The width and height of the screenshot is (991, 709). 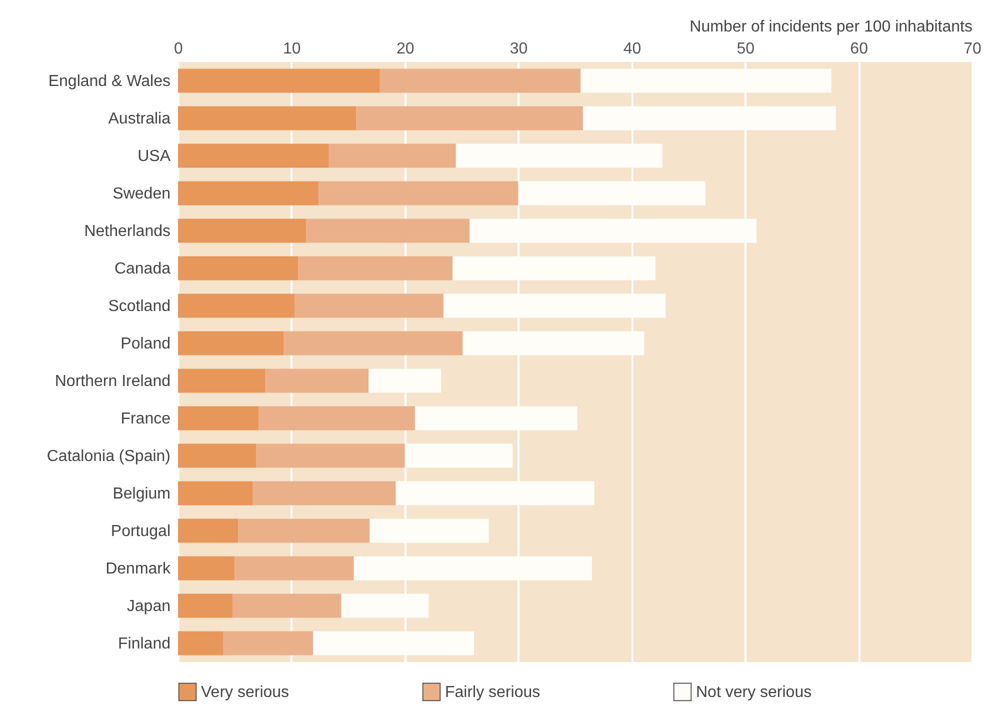 I want to click on y-tick-label: Portugal, so click(x=140, y=531).